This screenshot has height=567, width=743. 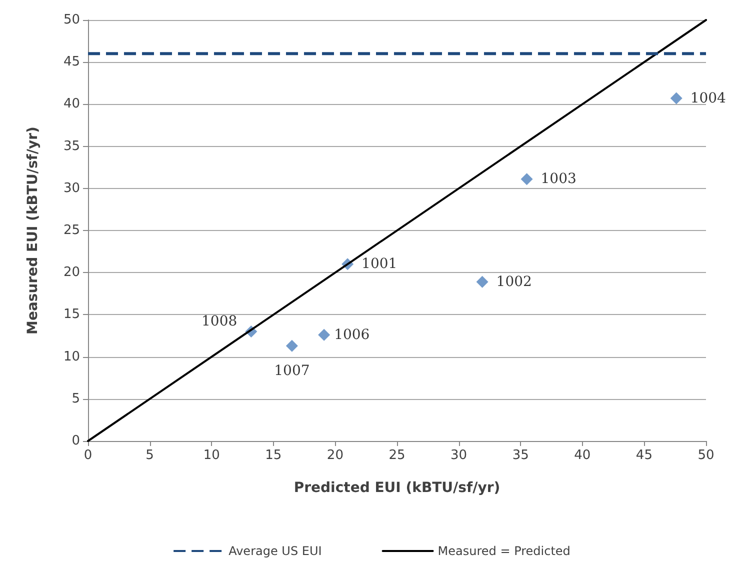 What do you see at coordinates (33, 230) in the screenshot?
I see `y-axis-title: Measured EUI (kBTU/sf/yr)` at bounding box center [33, 230].